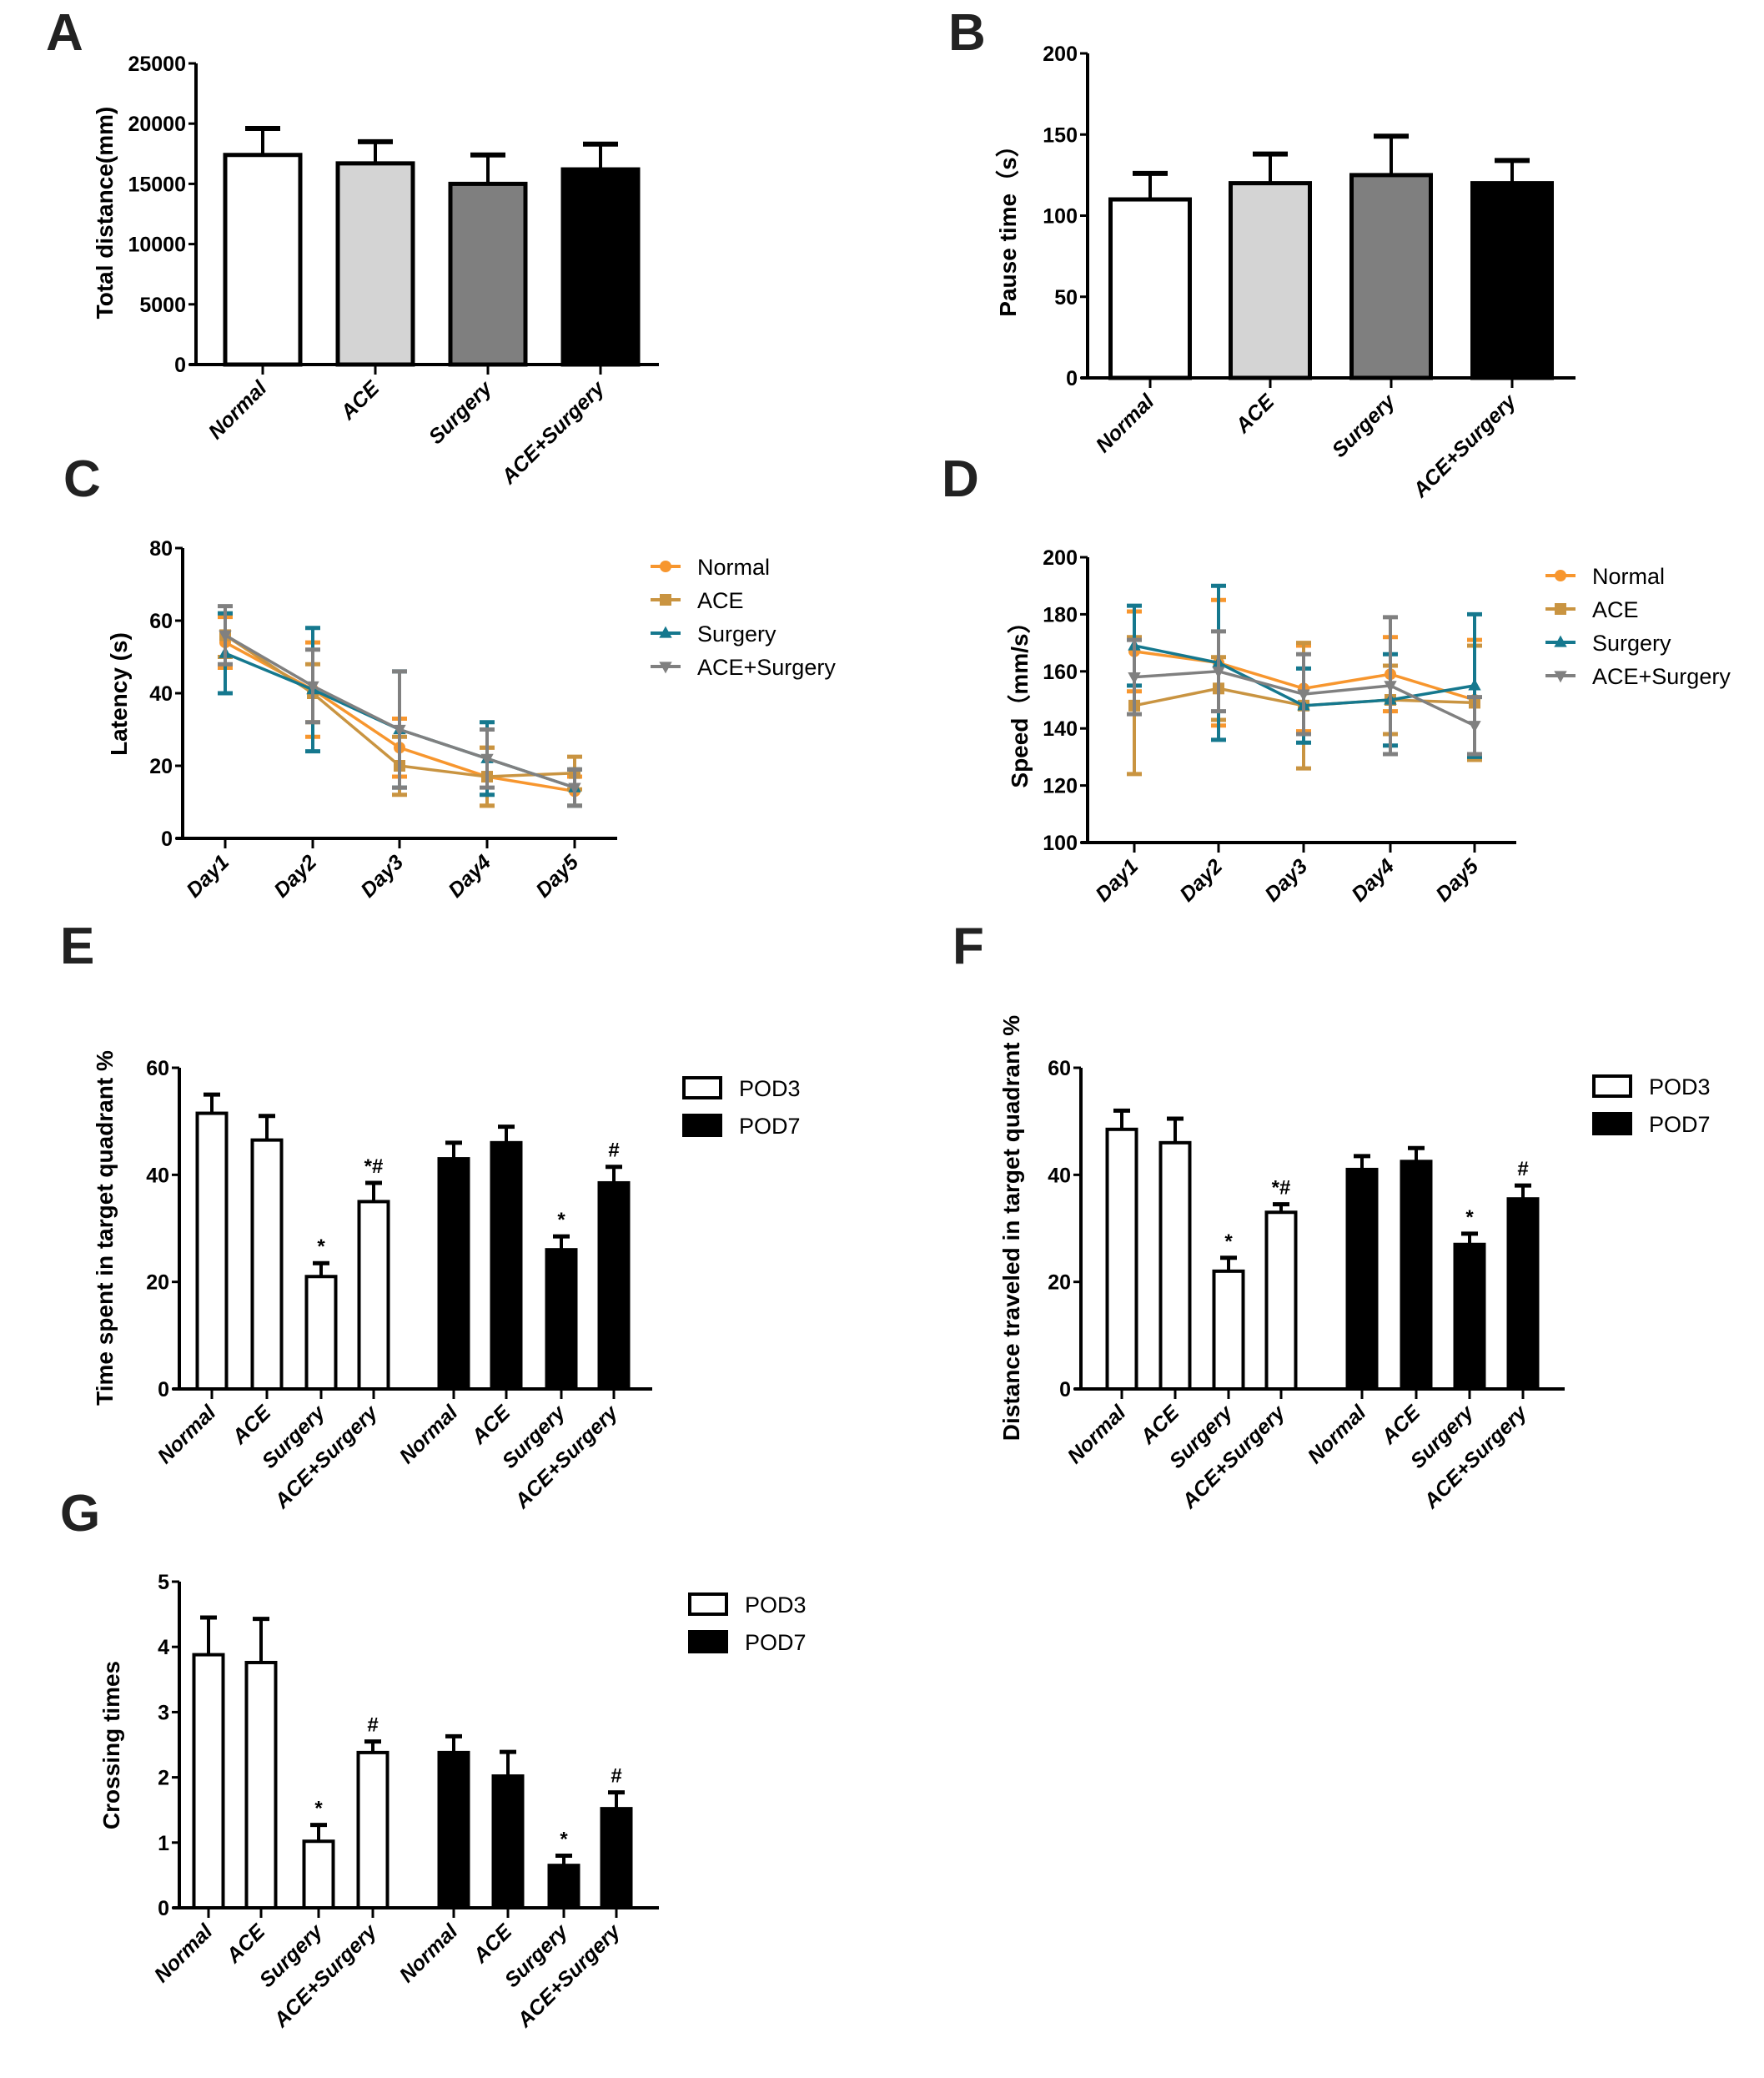 The image size is (1764, 2078). I want to click on y-tick-label: 200, so click(1060, 558).